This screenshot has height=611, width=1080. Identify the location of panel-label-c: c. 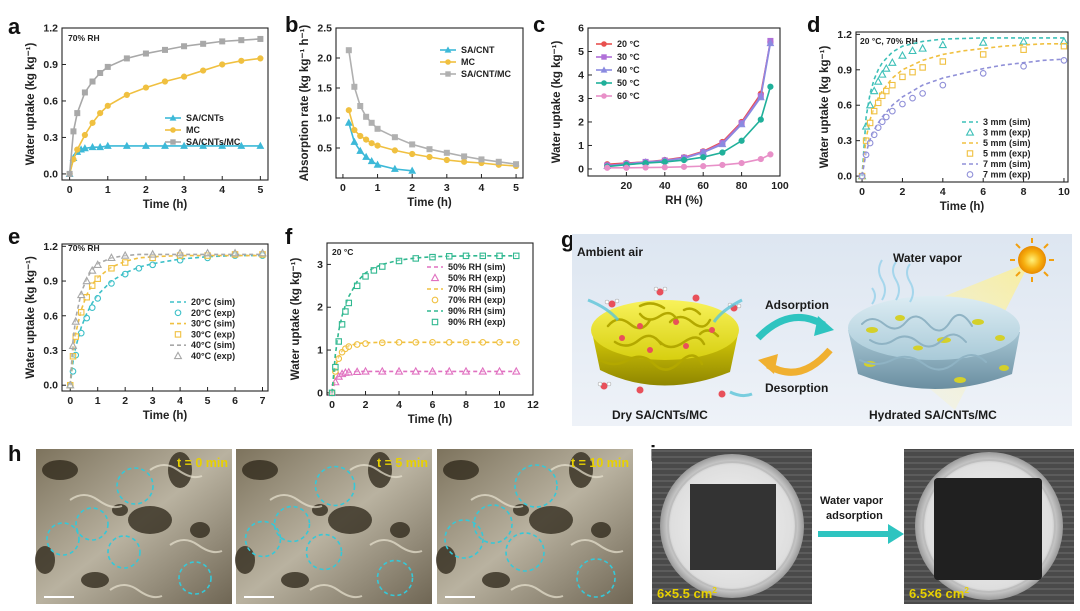
(539, 24).